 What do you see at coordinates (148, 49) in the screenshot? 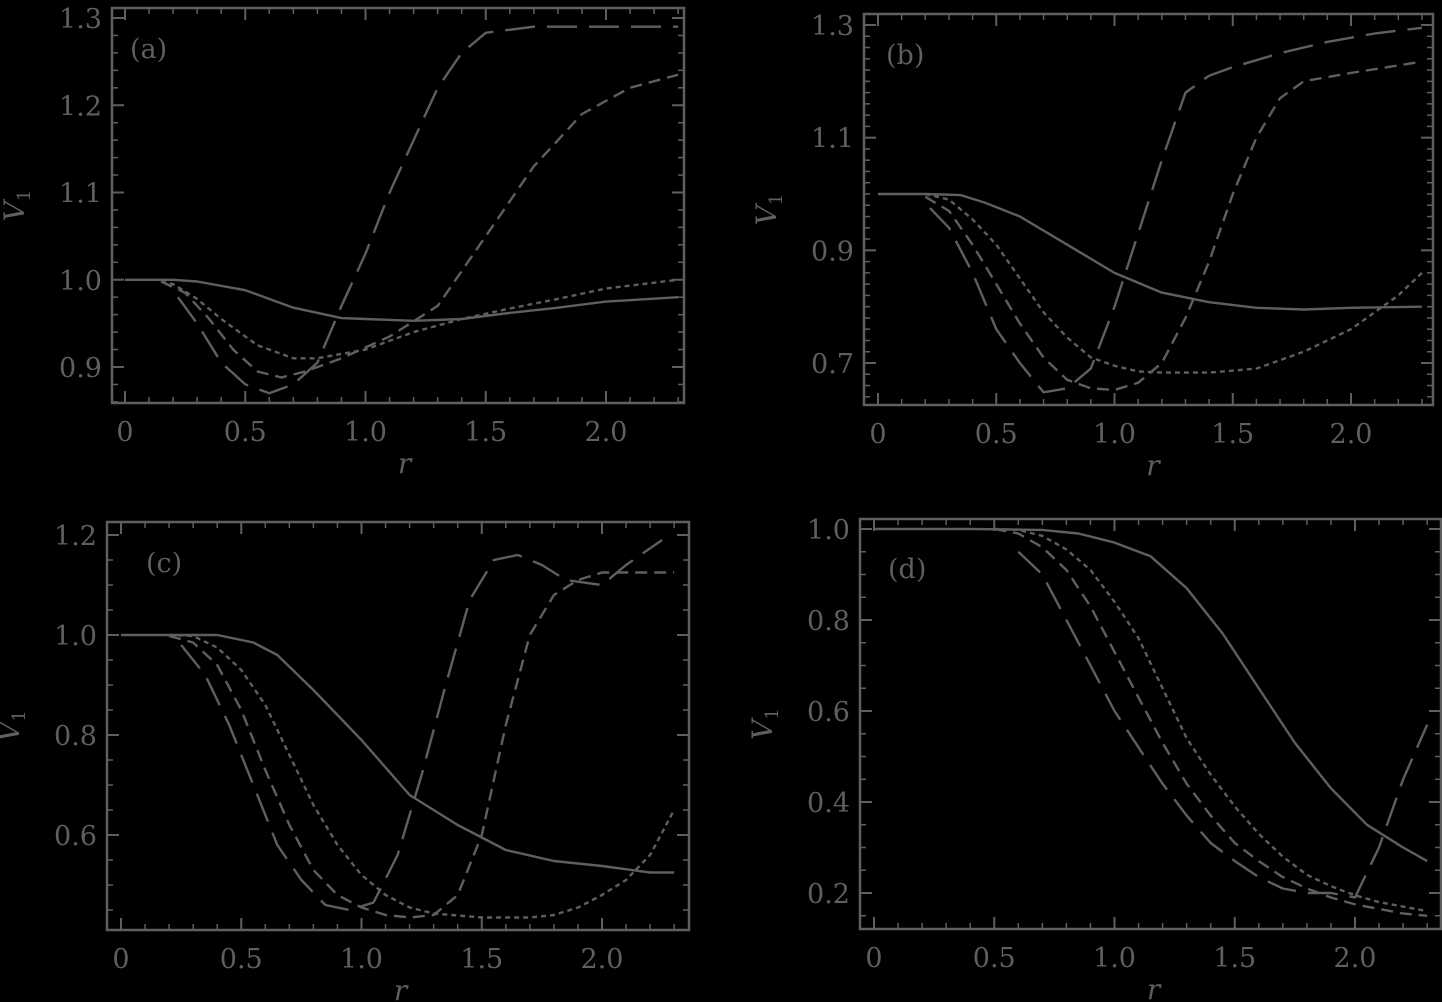
I see `panel-label: (a)` at bounding box center [148, 49].